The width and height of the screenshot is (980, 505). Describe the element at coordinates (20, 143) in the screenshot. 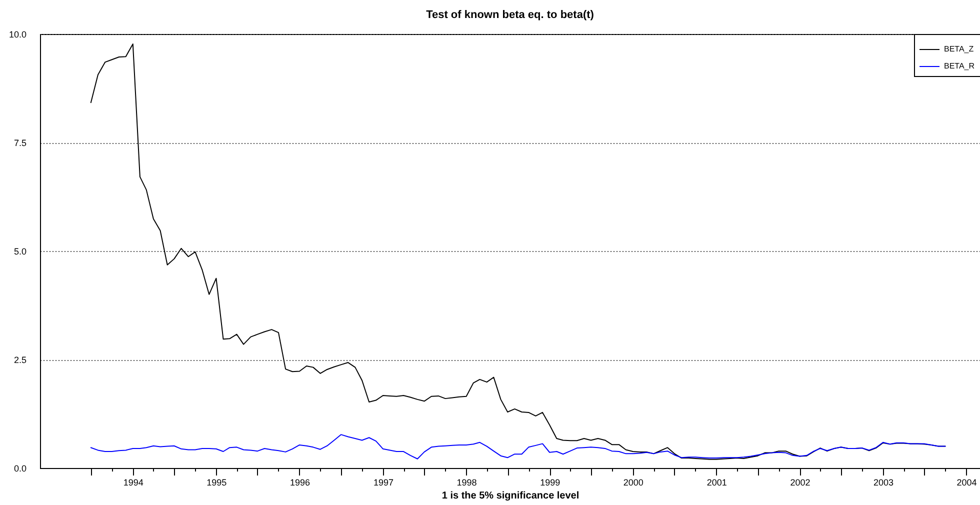

I see `y-tick-label: 7.5` at that location.